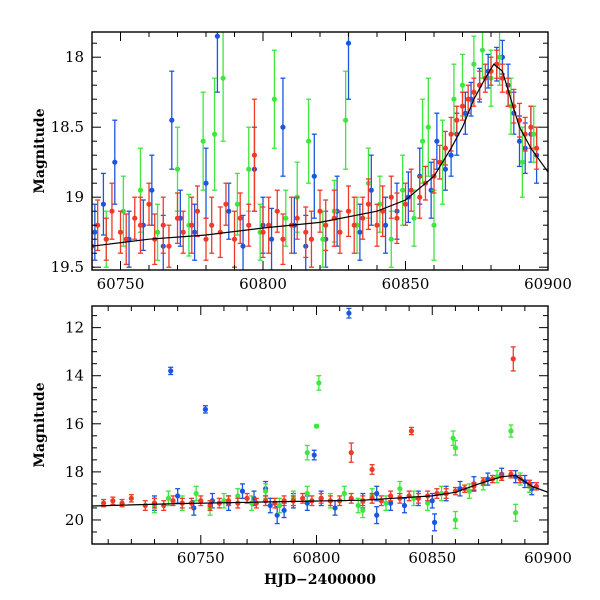 The height and width of the screenshot is (600, 600). Describe the element at coordinates (74, 424) in the screenshot. I see `y-tick-label: 16` at that location.